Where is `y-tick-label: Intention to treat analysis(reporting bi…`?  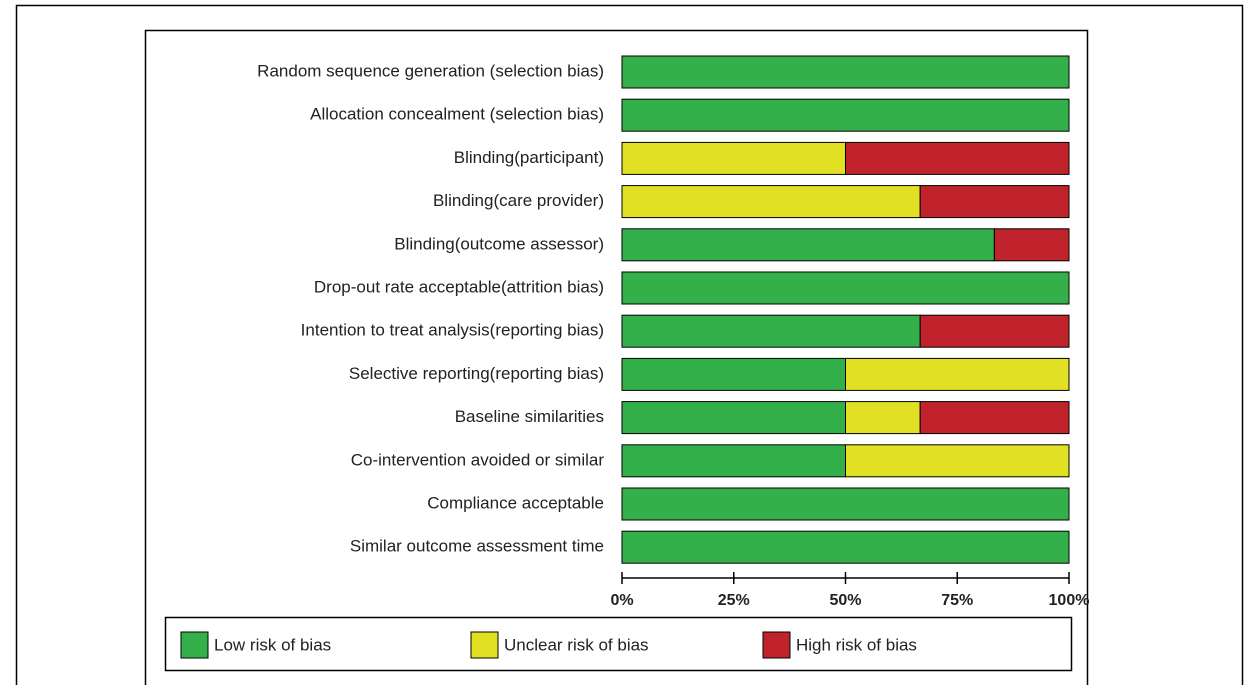 y-tick-label: Intention to treat analysis(reporting bi… is located at coordinates (452, 330).